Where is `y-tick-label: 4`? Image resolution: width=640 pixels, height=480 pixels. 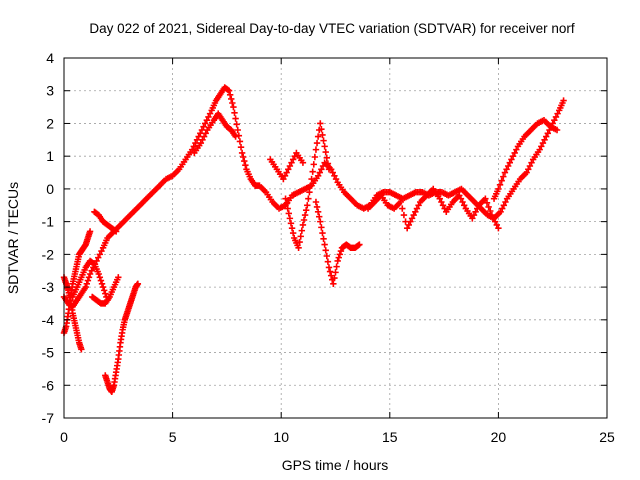 y-tick-label: 4 is located at coordinates (50, 58).